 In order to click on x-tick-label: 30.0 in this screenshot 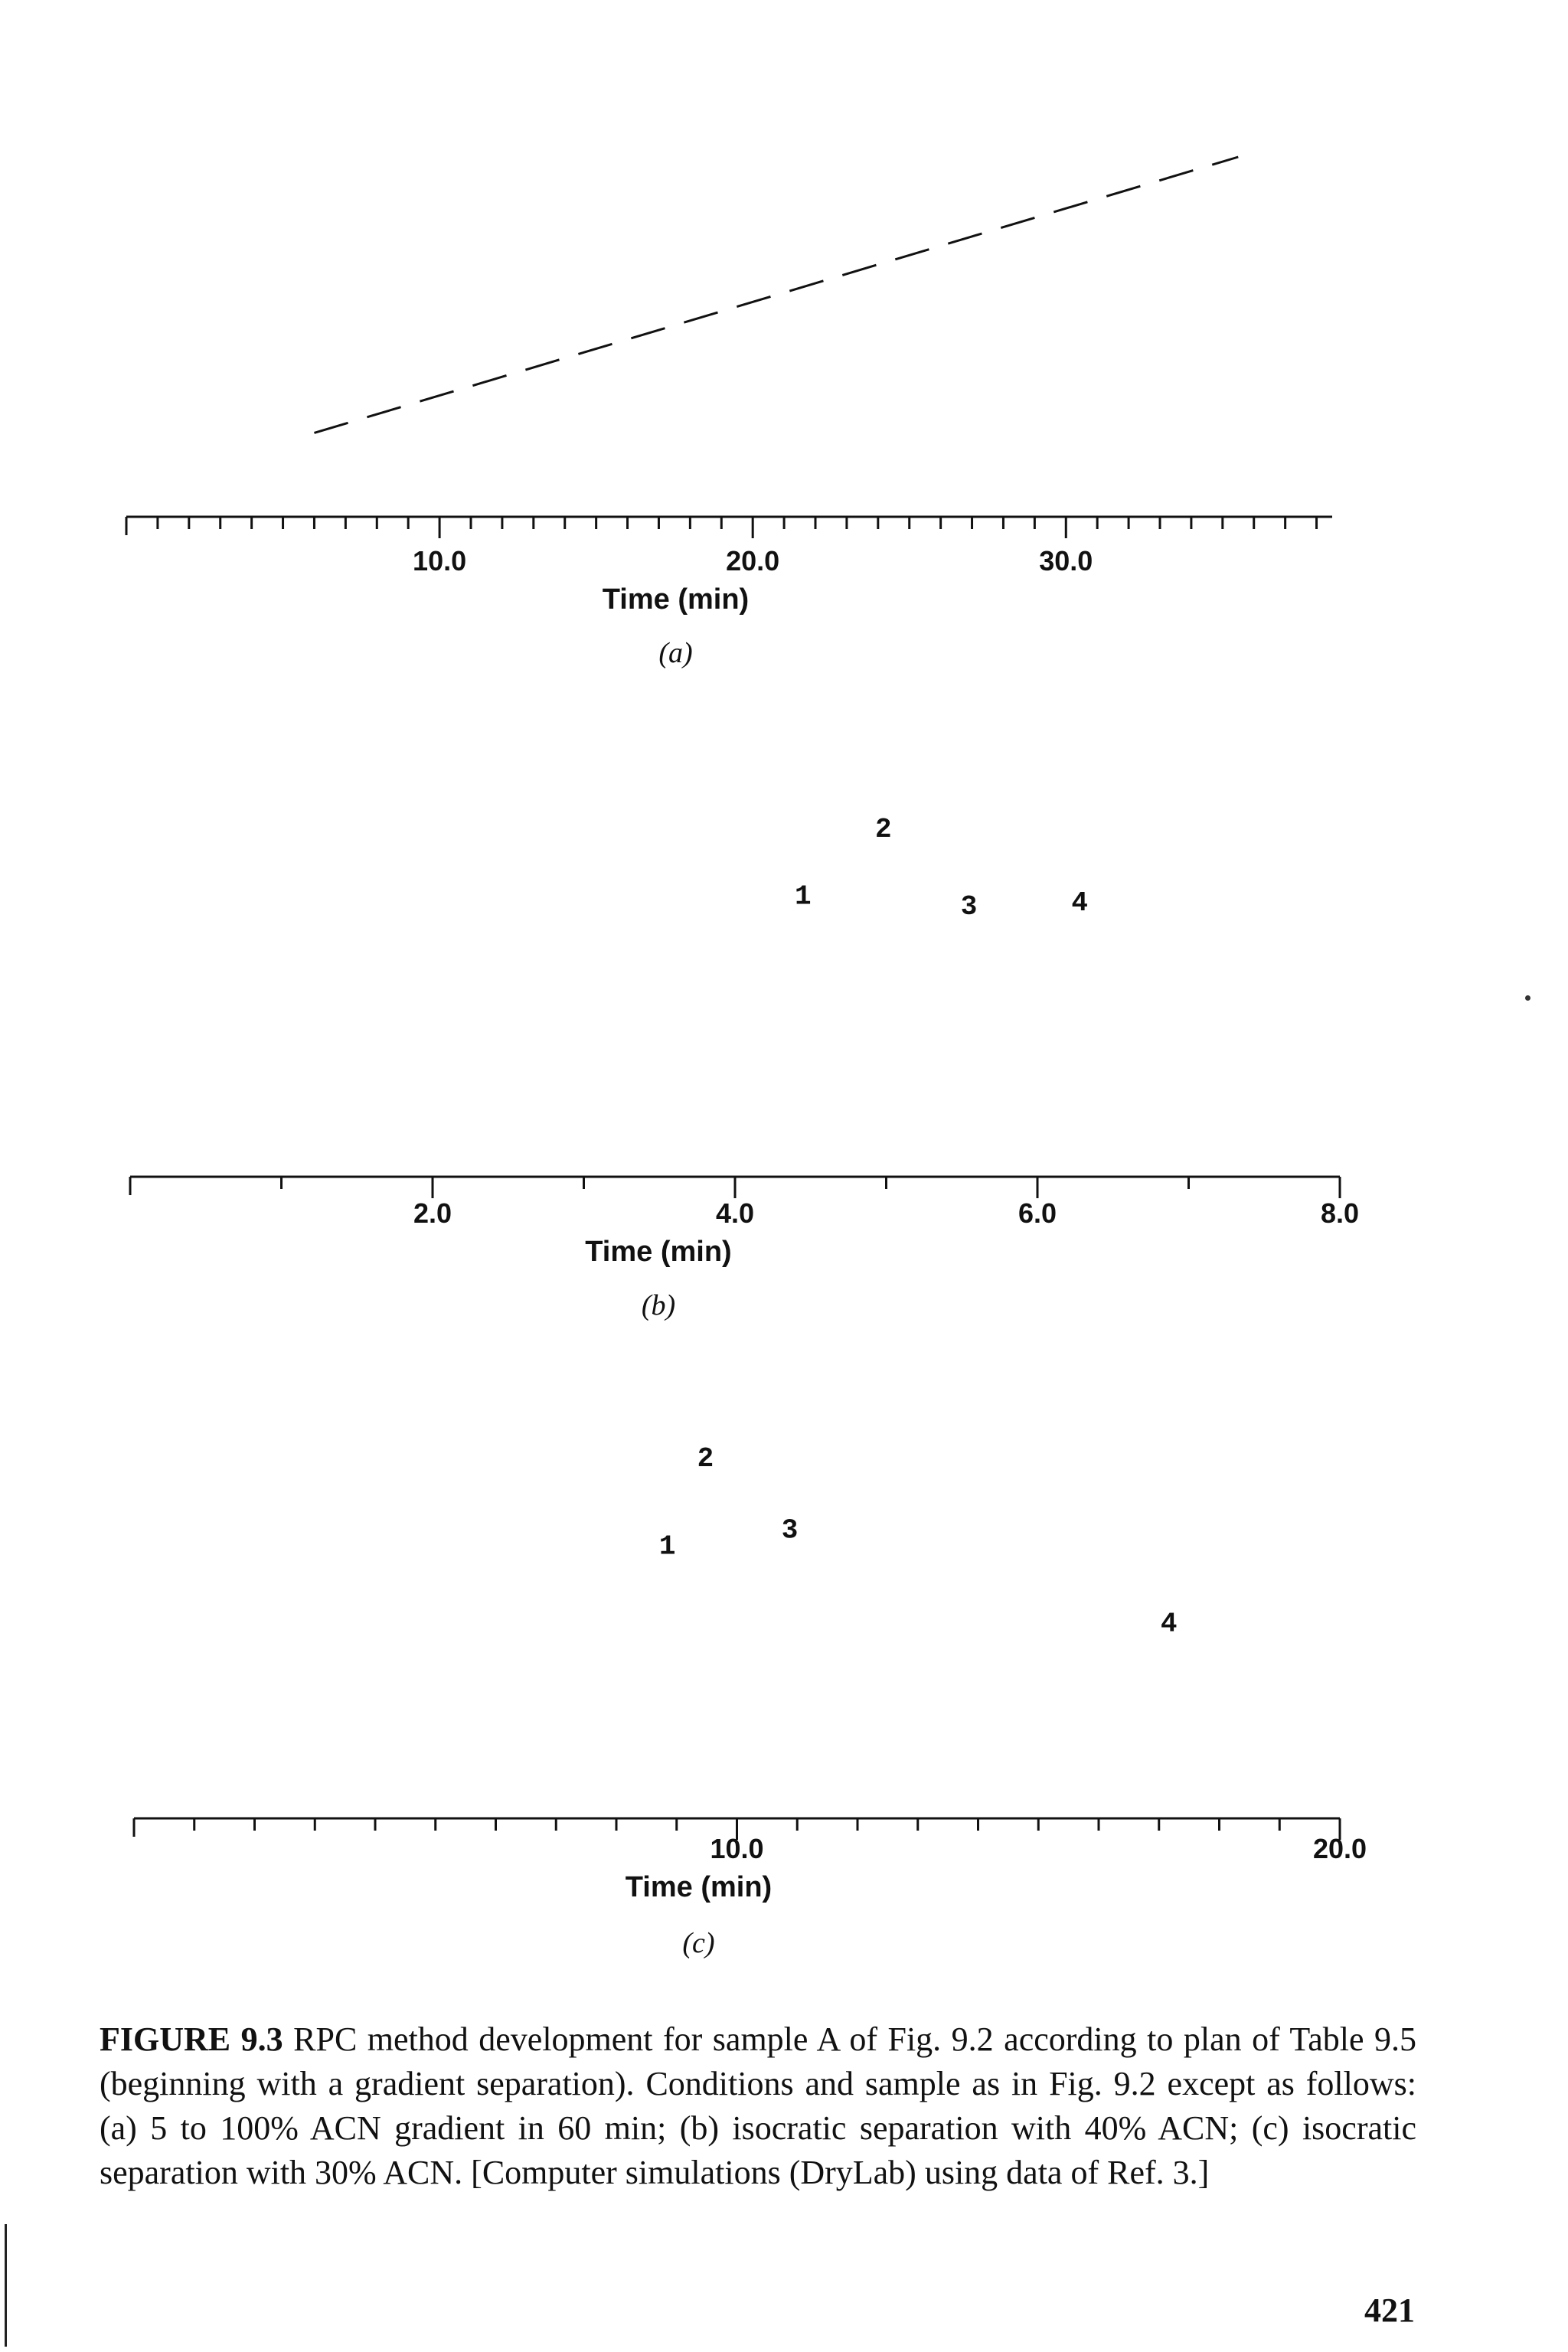, I will do `click(1066, 561)`.